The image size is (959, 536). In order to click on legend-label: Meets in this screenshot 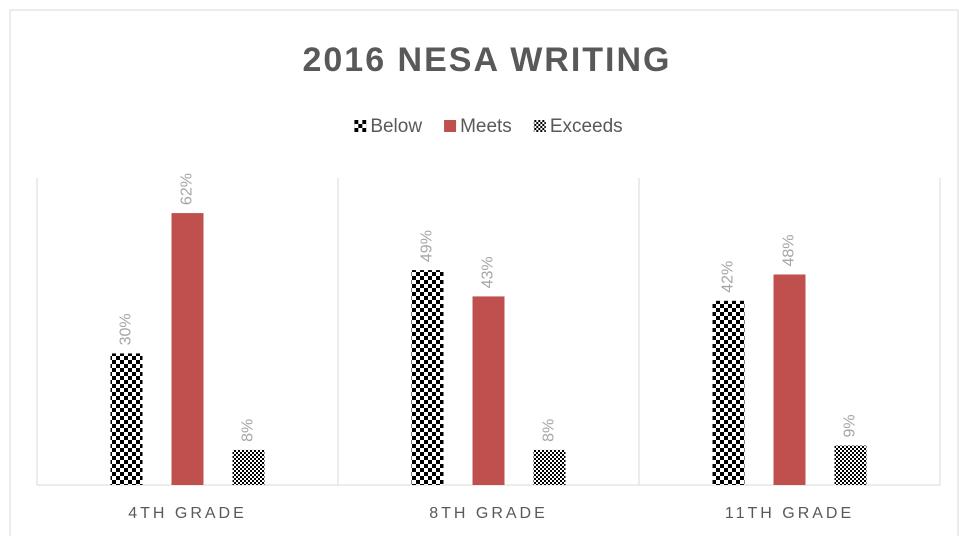, I will do `click(486, 126)`.